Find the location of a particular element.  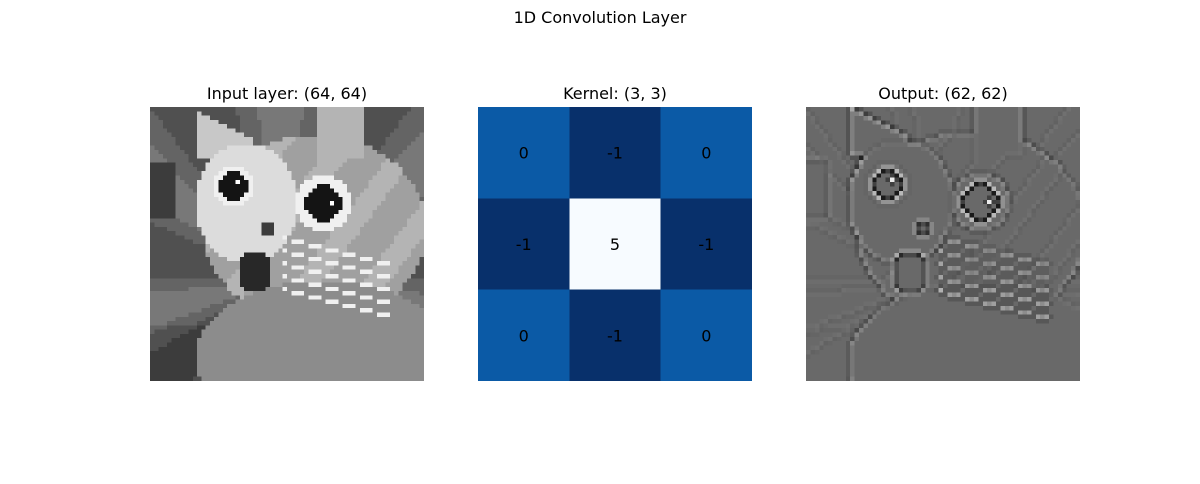

kernel-heatmap: 0 -1 0 -1 5 -1 0 -1 0 is located at coordinates (615, 244).